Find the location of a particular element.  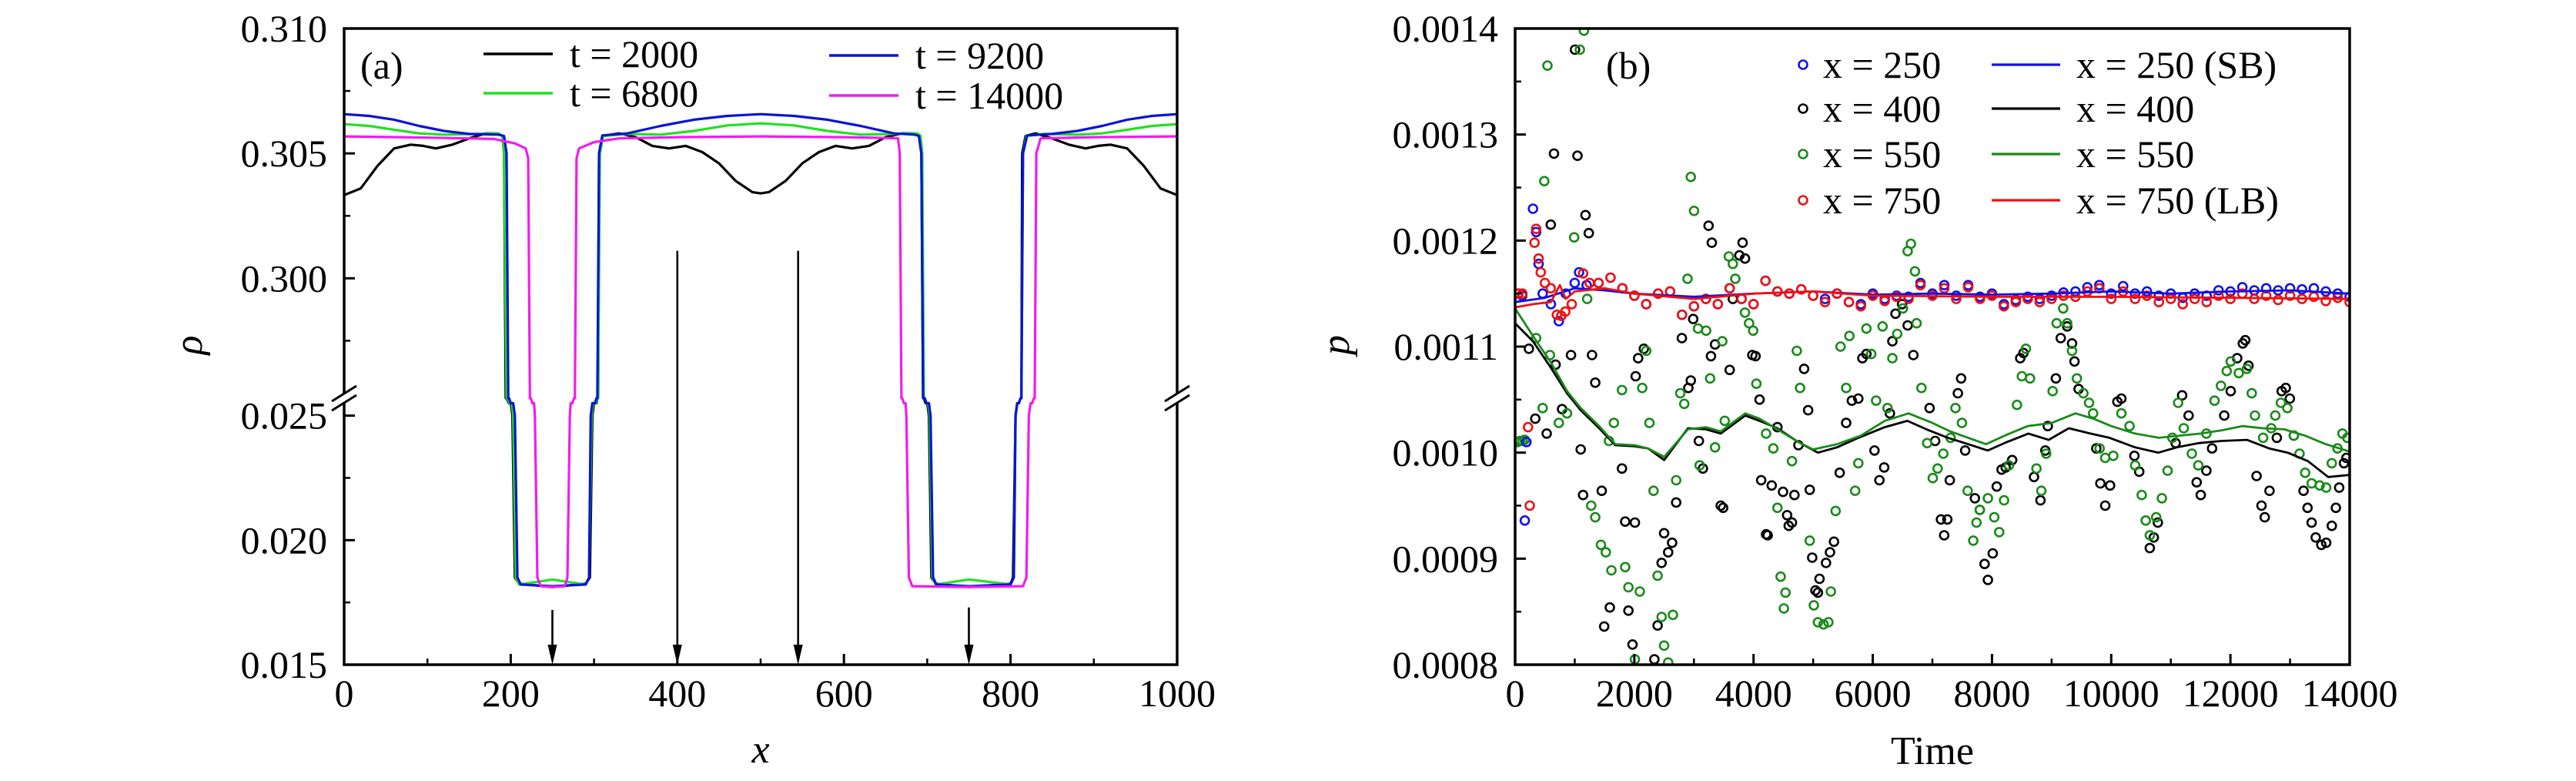

x-tick-label: 2000 is located at coordinates (1634, 694).